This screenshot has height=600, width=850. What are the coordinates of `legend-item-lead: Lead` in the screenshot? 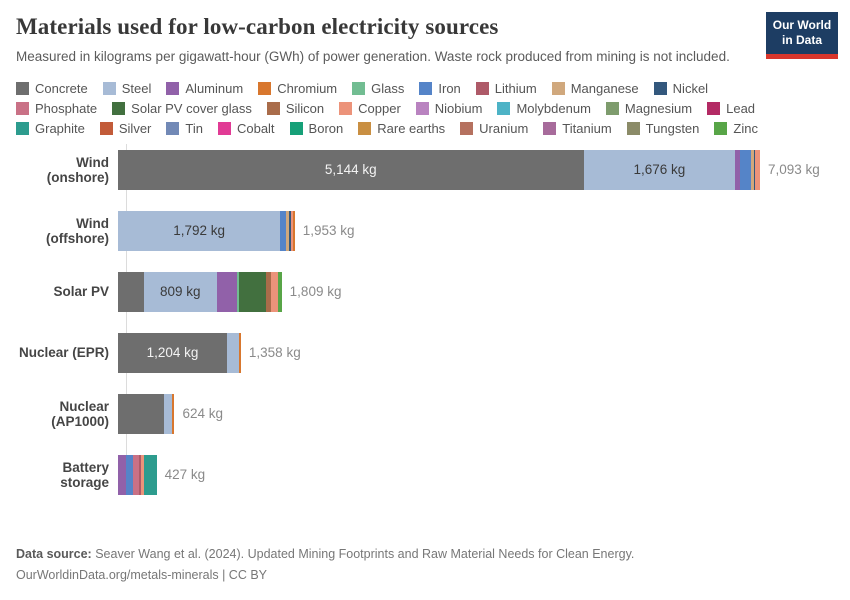 It's located at (731, 108).